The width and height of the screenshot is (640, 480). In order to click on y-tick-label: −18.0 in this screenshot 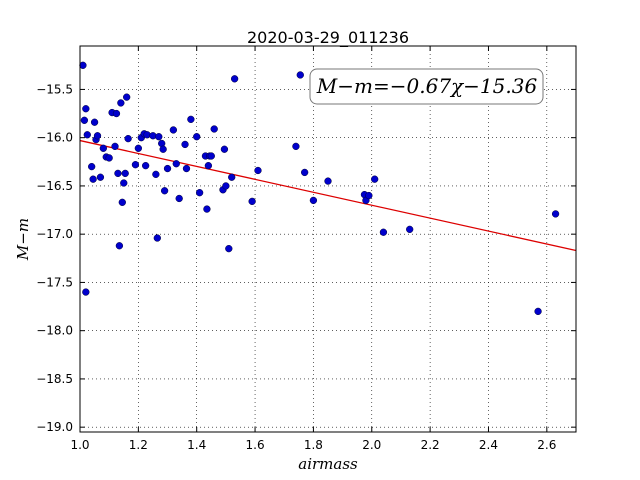, I will do `click(54, 331)`.